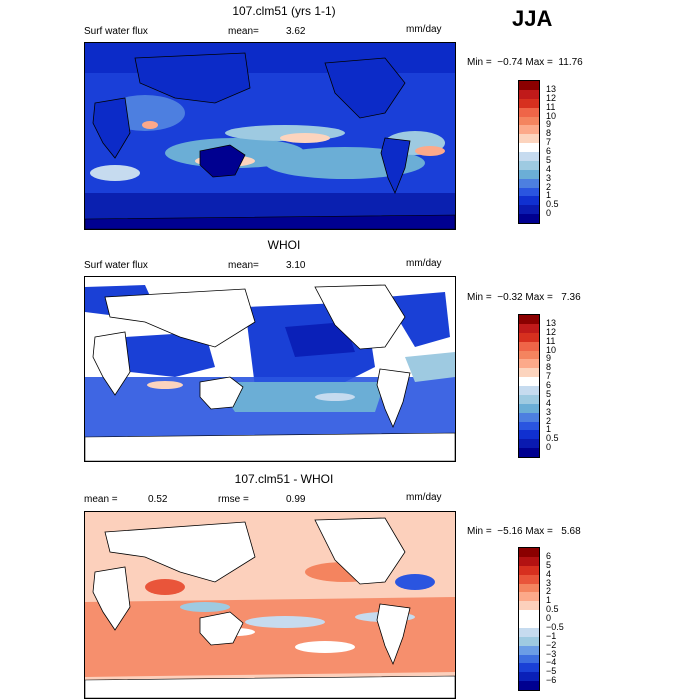 Image resolution: width=700 pixels, height=700 pixels. What do you see at coordinates (551, 653) in the screenshot?
I see `colorbar-tick-label: −3` at bounding box center [551, 653].